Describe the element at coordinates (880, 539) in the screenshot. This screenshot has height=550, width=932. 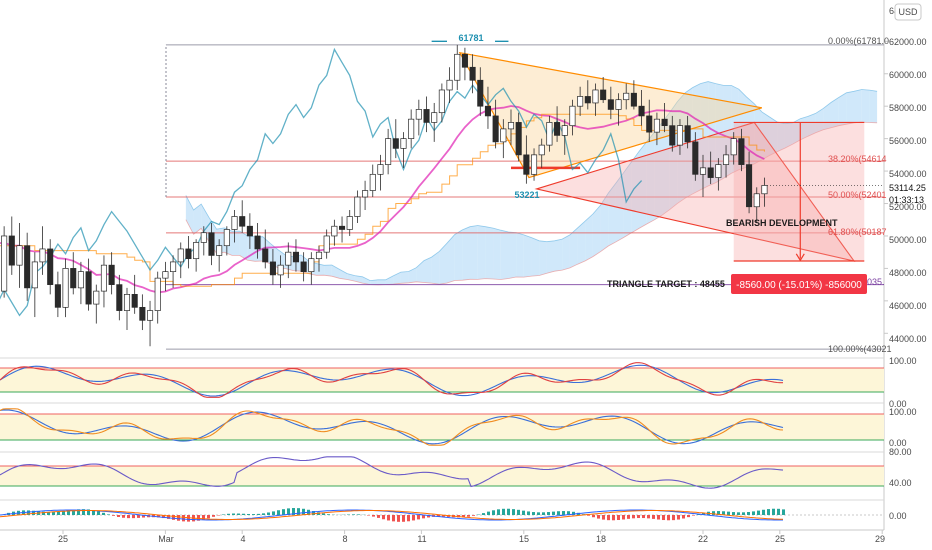
I see `date-tick-29: 29` at that location.